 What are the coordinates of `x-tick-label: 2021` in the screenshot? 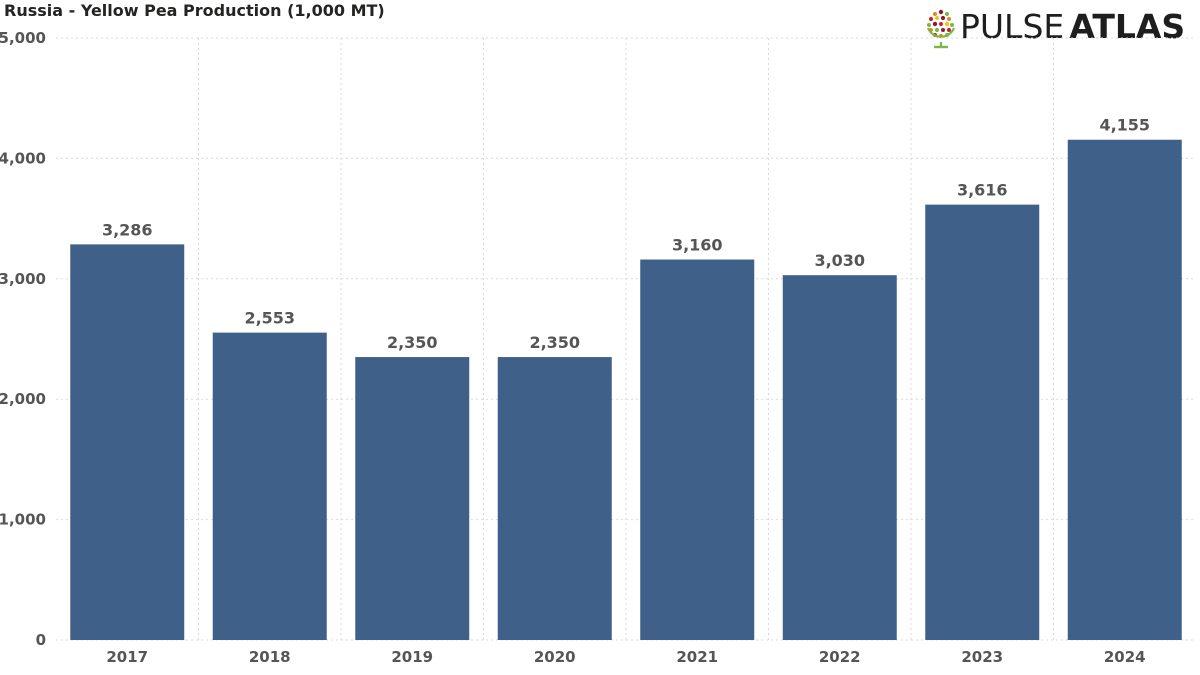 It's located at (697, 657).